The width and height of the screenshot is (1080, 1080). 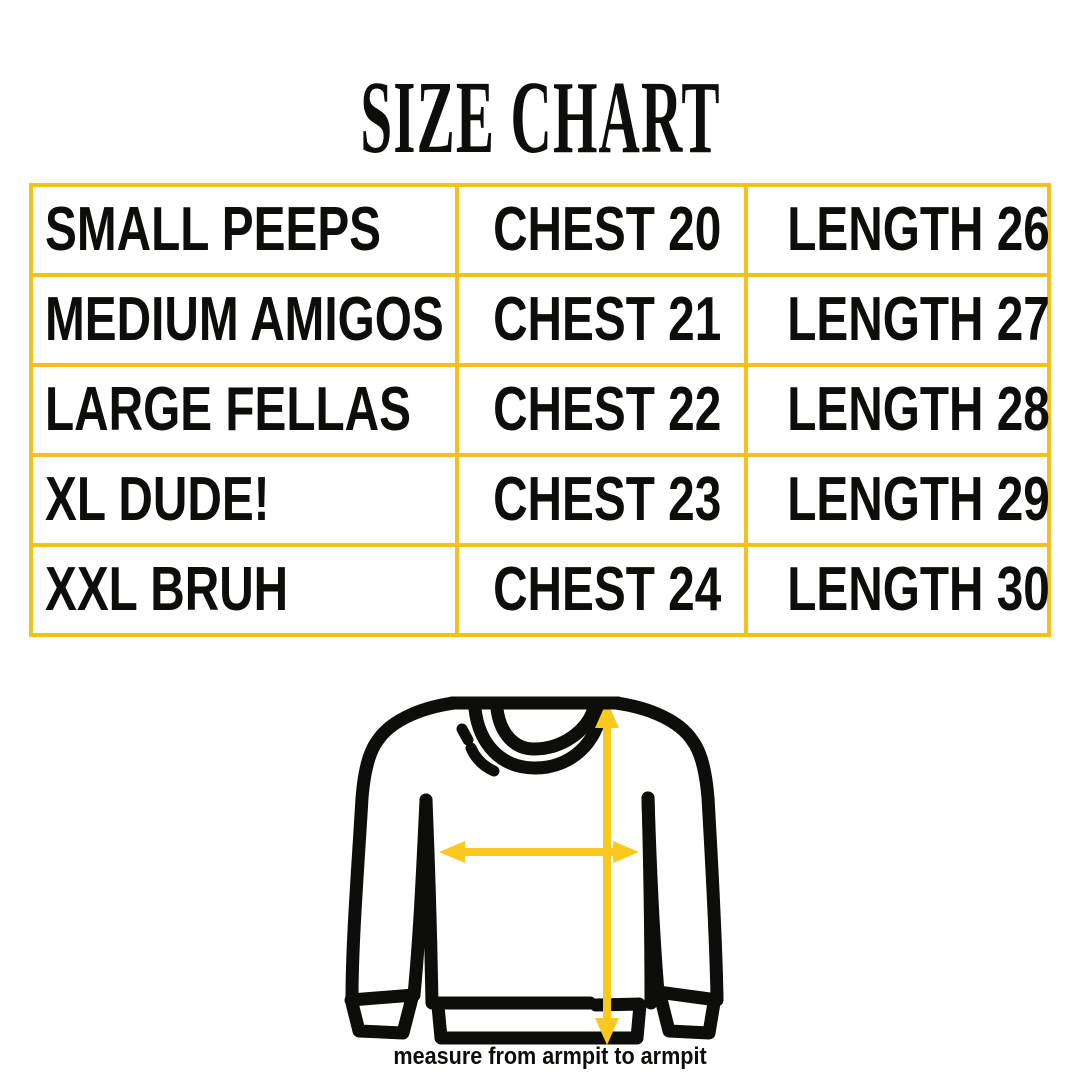 What do you see at coordinates (606, 319) in the screenshot?
I see `chest-value: CHEST 21` at bounding box center [606, 319].